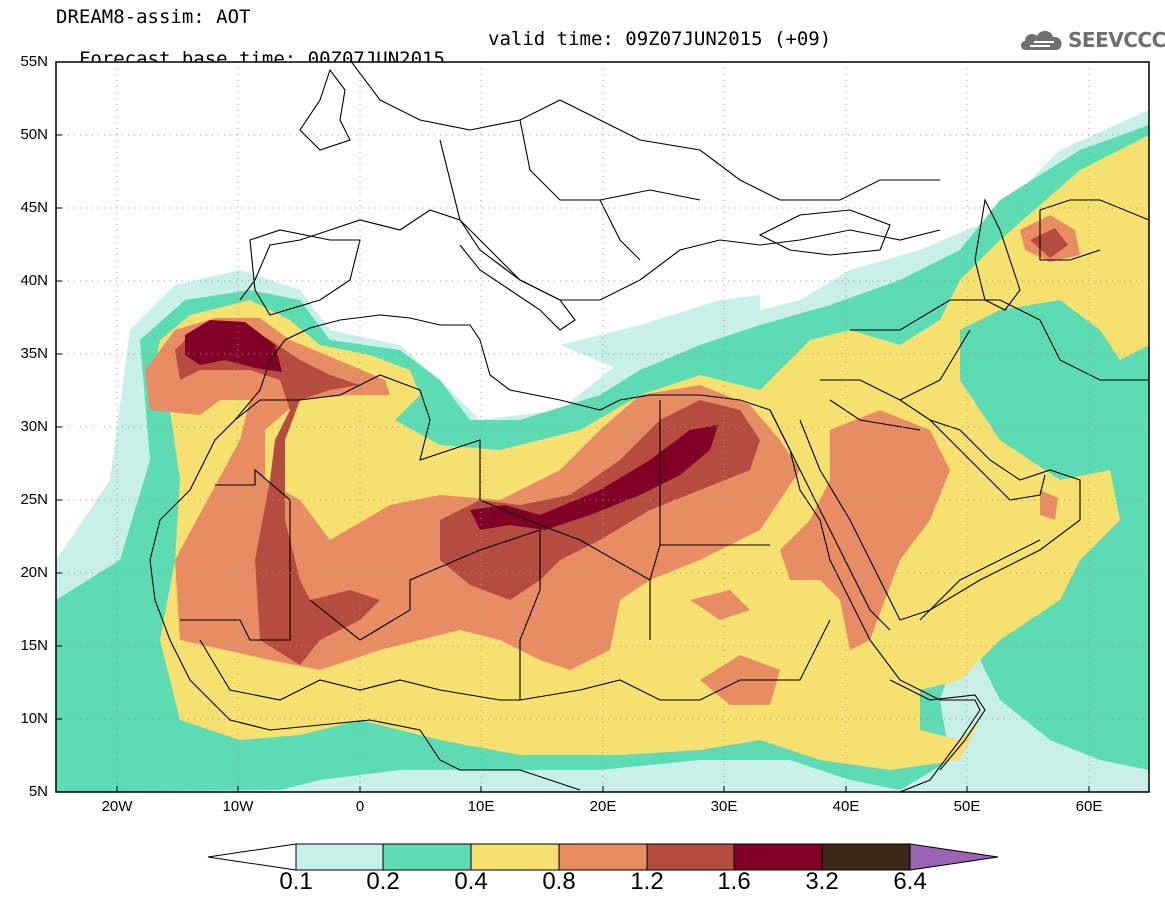 Image resolution: width=1165 pixels, height=909 pixels. I want to click on seevccc-logo: SEEVCCC, so click(1091, 40).